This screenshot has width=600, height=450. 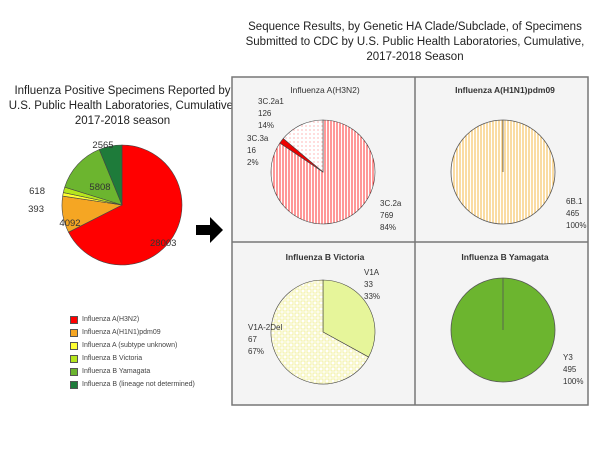 I want to click on legend-item: Influenza A (subtype unknown), so click(x=132, y=345).